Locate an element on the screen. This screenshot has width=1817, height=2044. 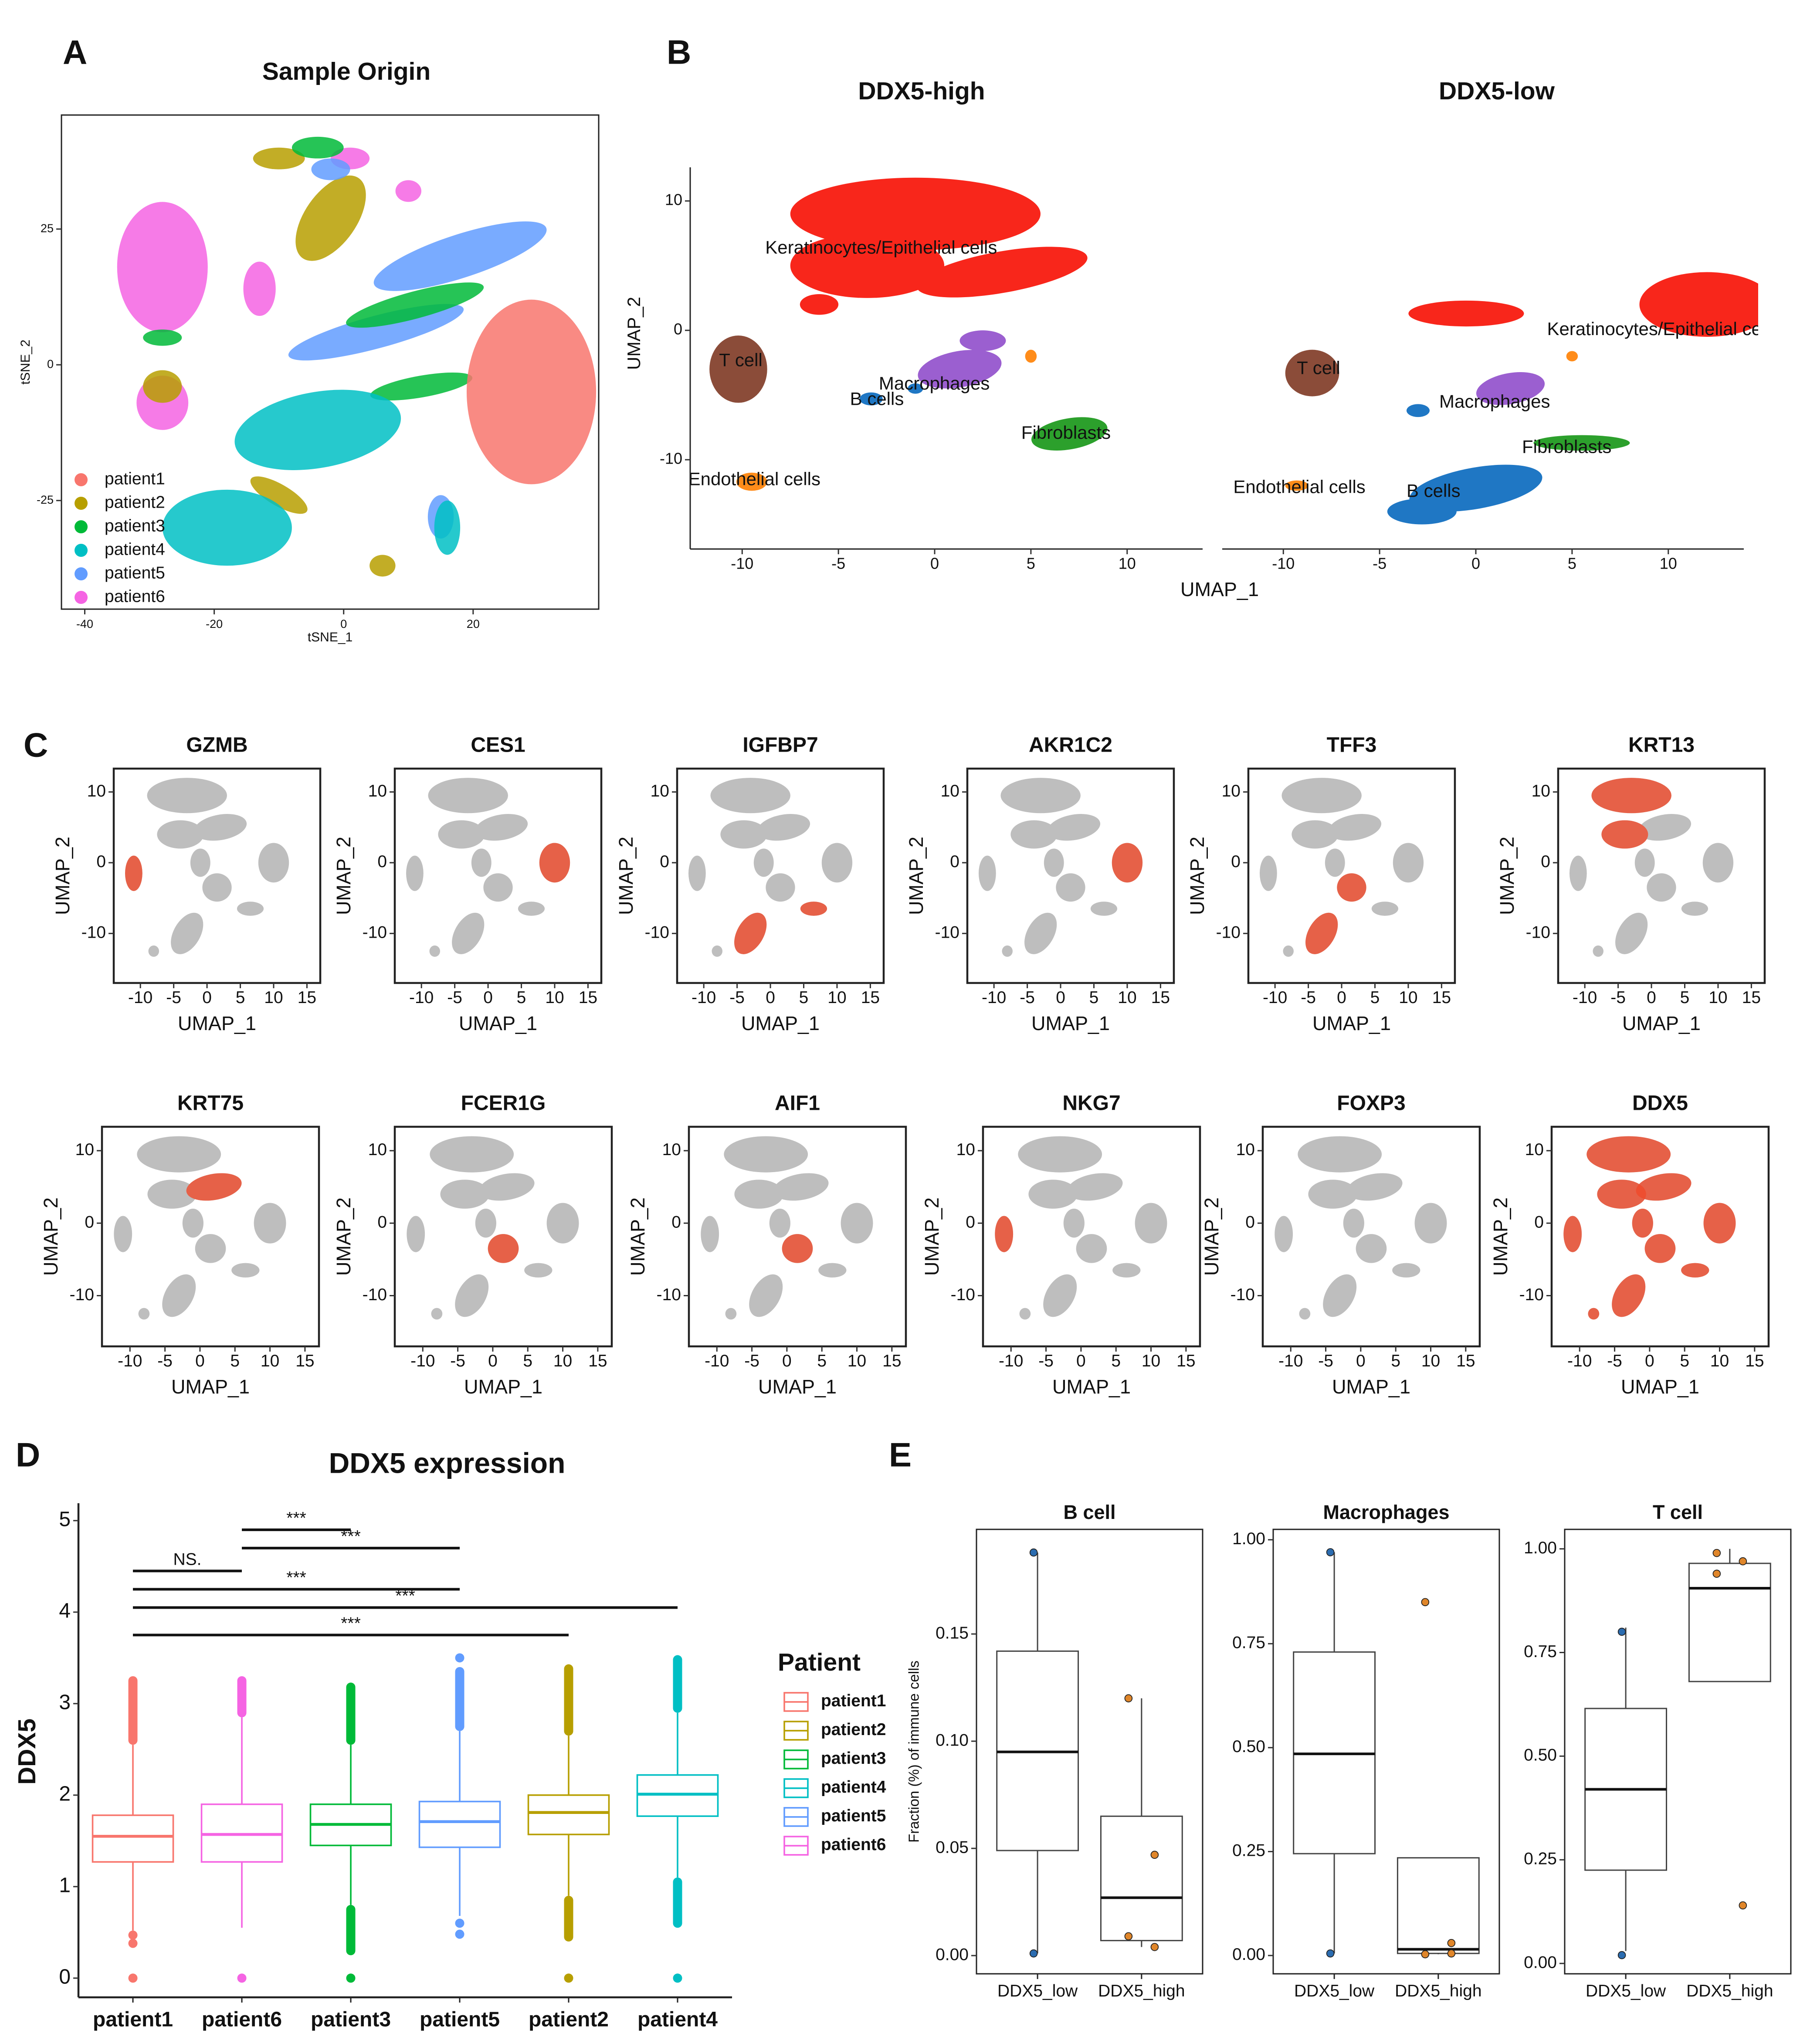
y-axis-label: Fraction (%) of immune cells is located at coordinates (914, 1752).